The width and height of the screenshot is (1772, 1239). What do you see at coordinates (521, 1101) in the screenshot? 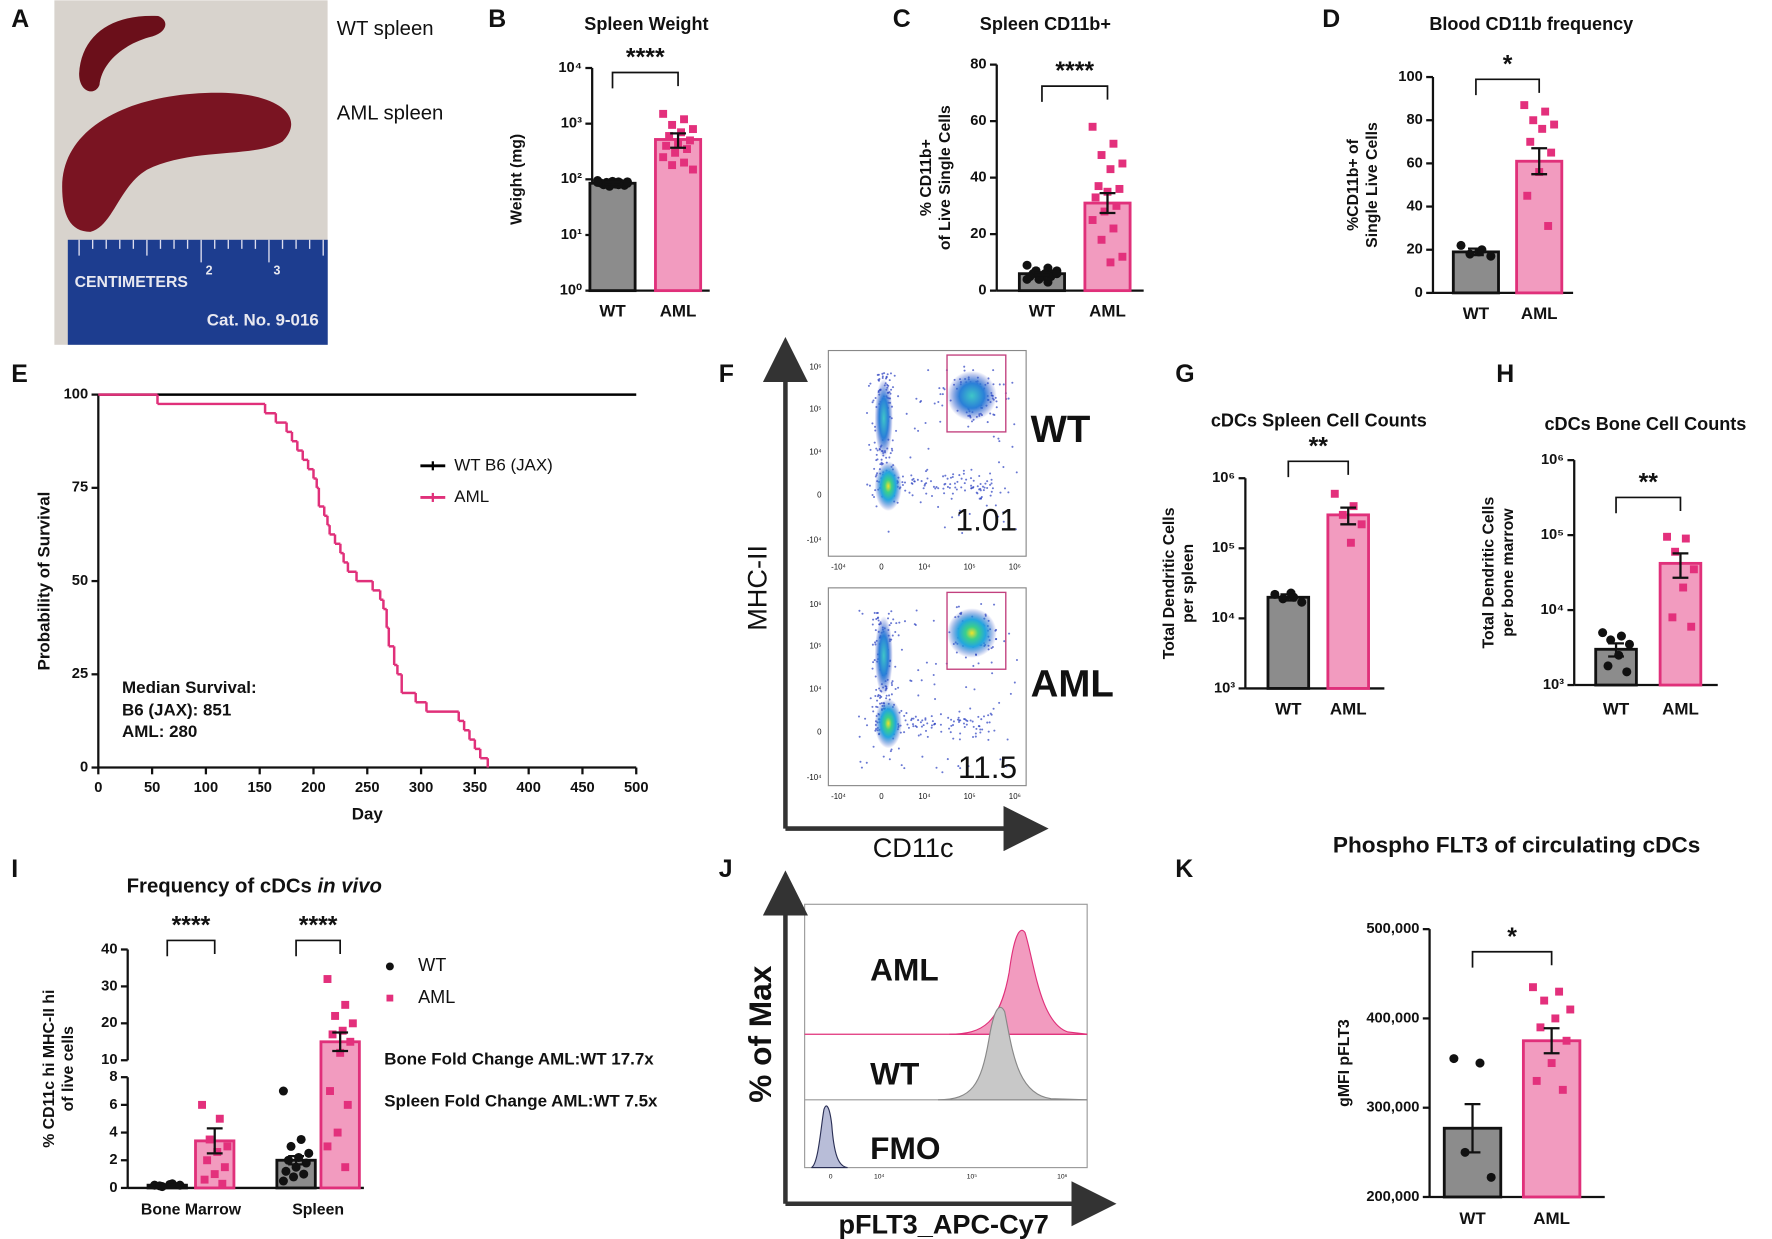
I see `annotation: Spleen Fold Change AML:WT 7.5x` at bounding box center [521, 1101].